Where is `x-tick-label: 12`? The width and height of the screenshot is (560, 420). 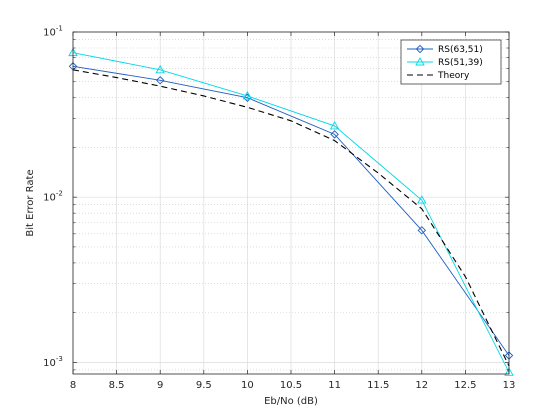 x-tick-label: 12 is located at coordinates (421, 385).